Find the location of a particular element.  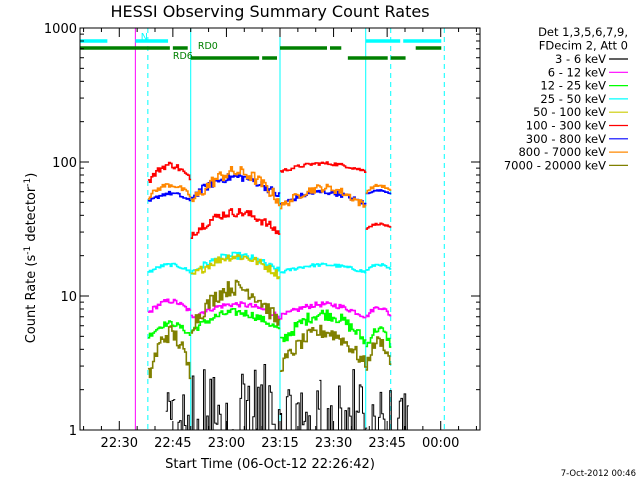

series-12-25-kev is located at coordinates (269, 328).